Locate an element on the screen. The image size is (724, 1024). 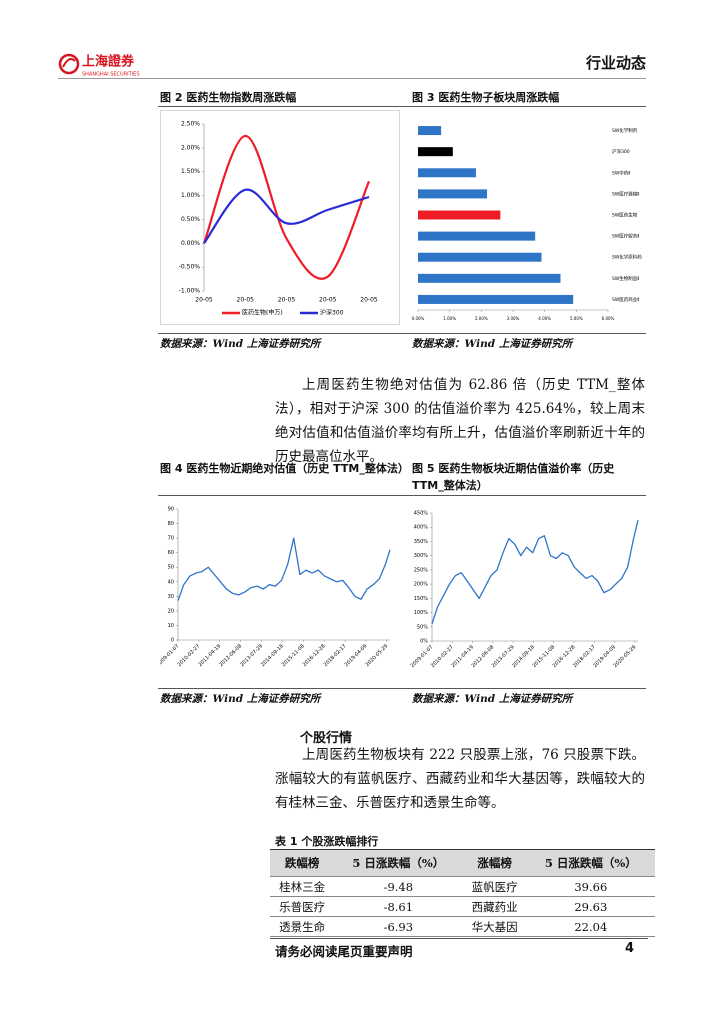
footer-rule is located at coordinates (459, 938).